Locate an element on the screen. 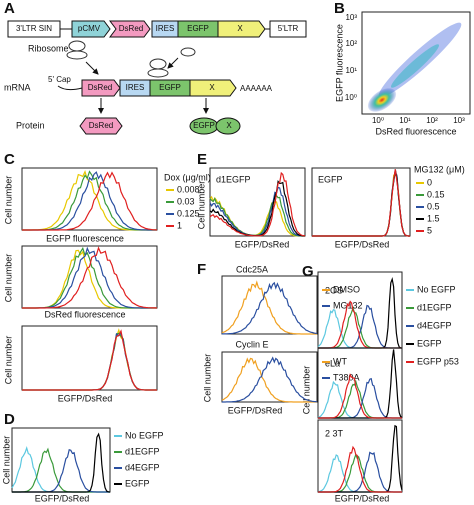 The width and height of the screenshot is (474, 505). x-tick-label: 10³ is located at coordinates (459, 120).